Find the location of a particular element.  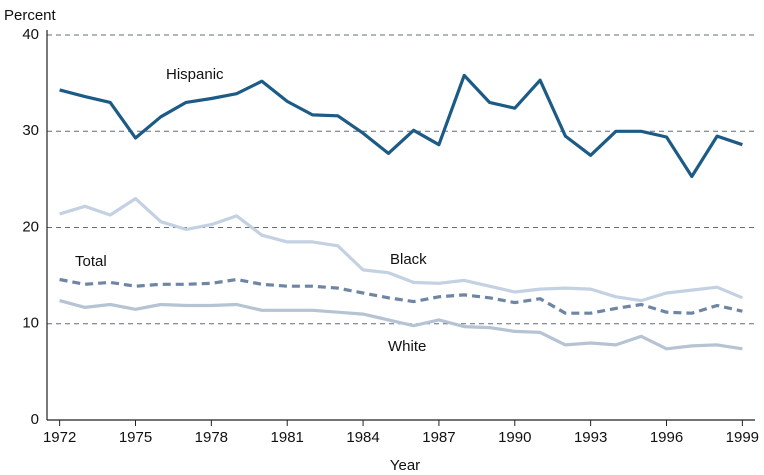

y-axis-label: Percent is located at coordinates (30, 15).